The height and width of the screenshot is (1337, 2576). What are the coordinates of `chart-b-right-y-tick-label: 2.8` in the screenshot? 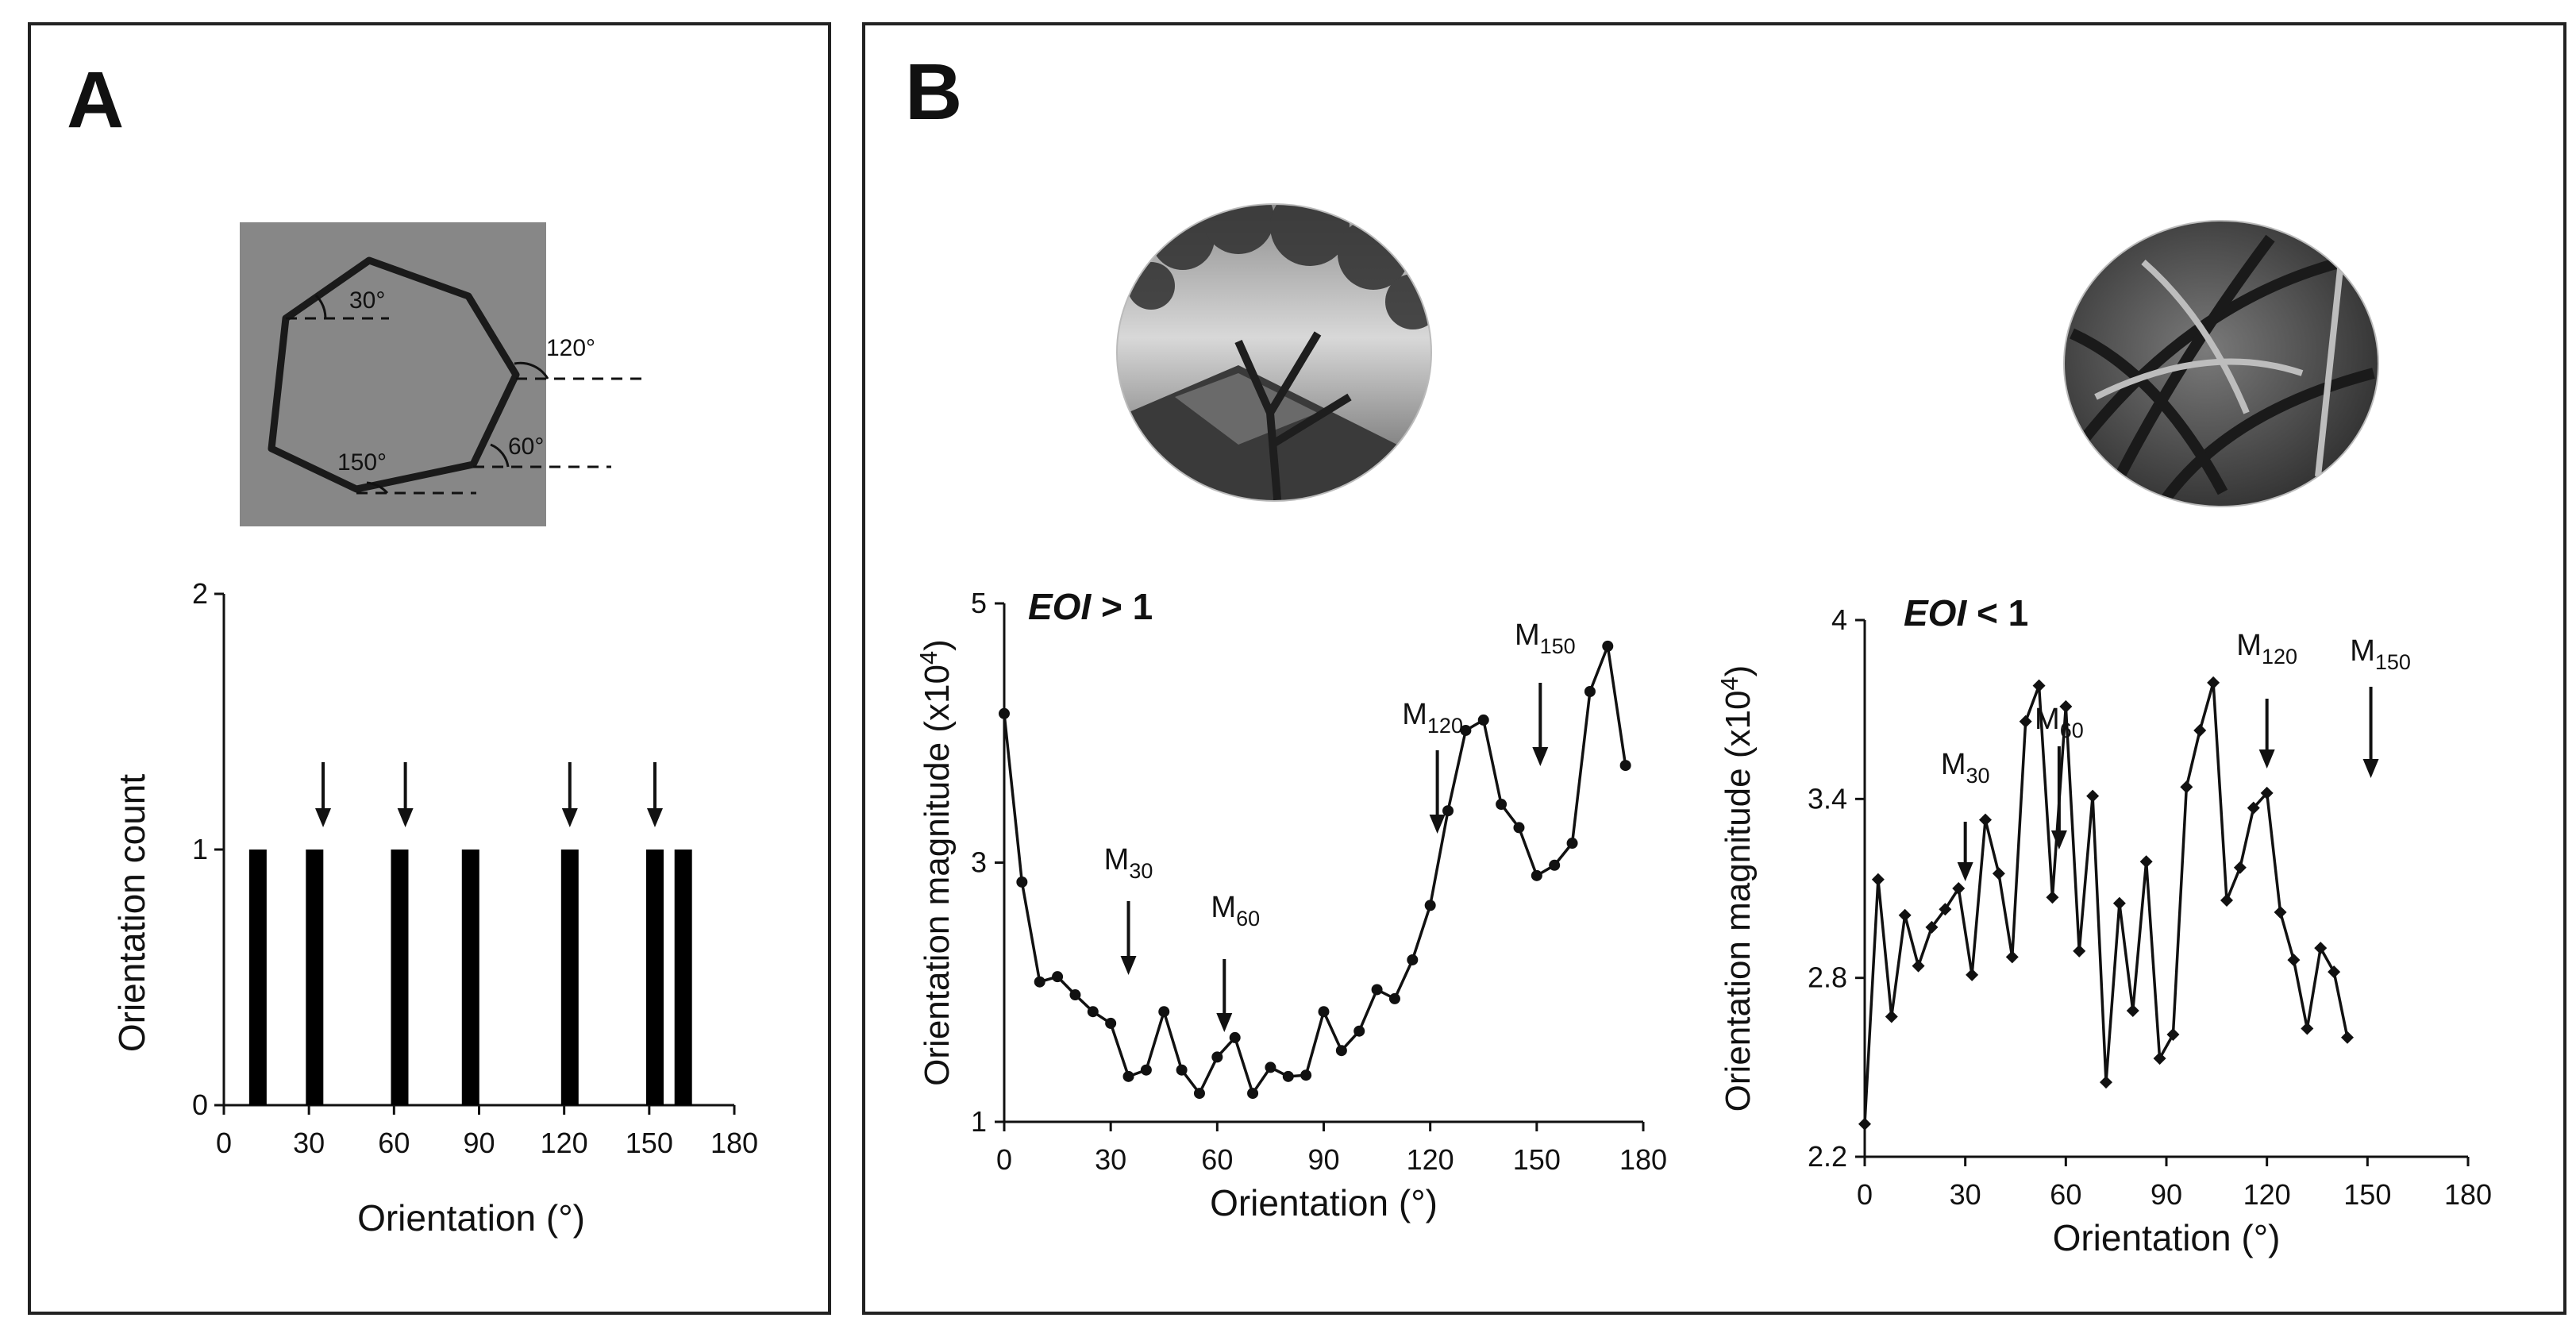 It's located at (1827, 977).